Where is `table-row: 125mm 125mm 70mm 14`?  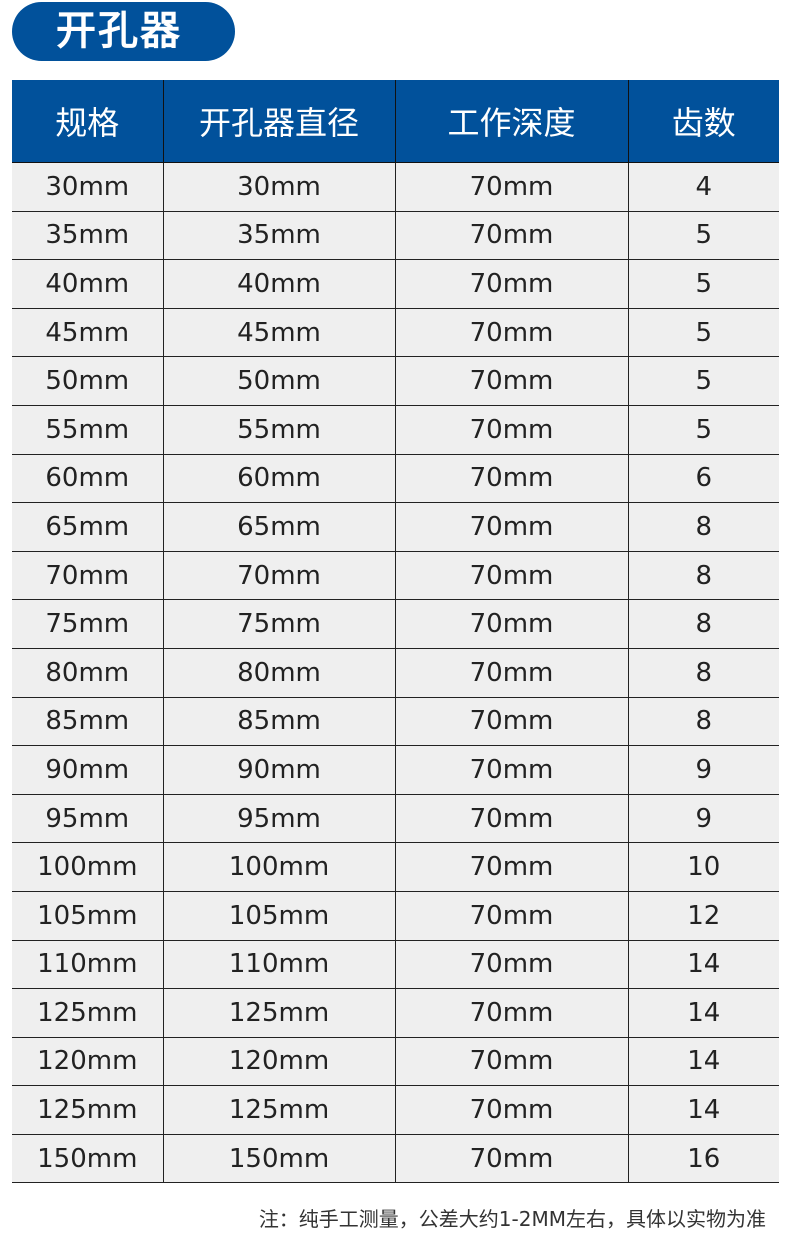 table-row: 125mm 125mm 70mm 14 is located at coordinates (395, 1110).